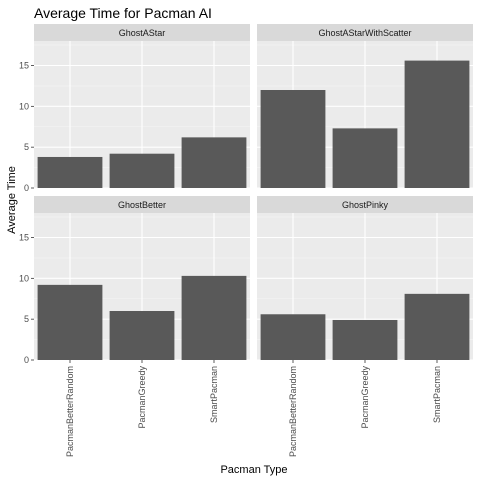 The width and height of the screenshot is (480, 480). I want to click on facet-strip-label: GhostAStar, so click(142, 33).